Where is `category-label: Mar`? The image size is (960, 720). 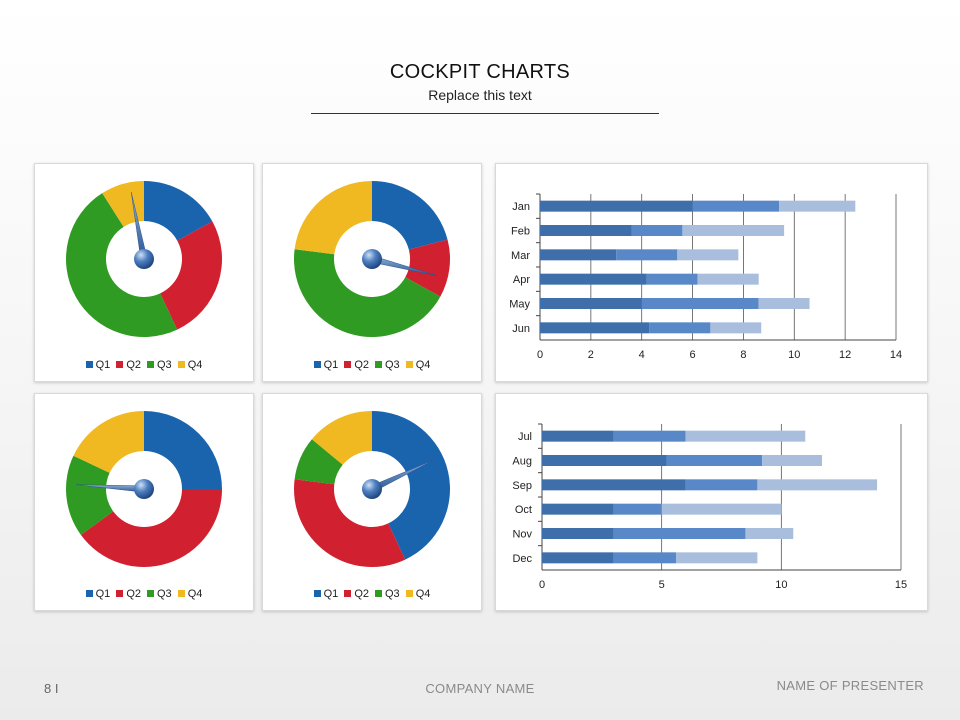
category-label: Mar is located at coordinates (520, 256).